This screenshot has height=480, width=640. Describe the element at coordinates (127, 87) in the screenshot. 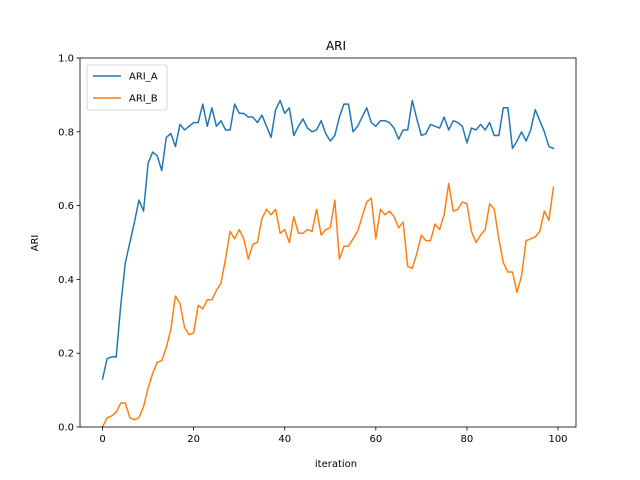

I see `legend: ARI_A ARI_B` at that location.